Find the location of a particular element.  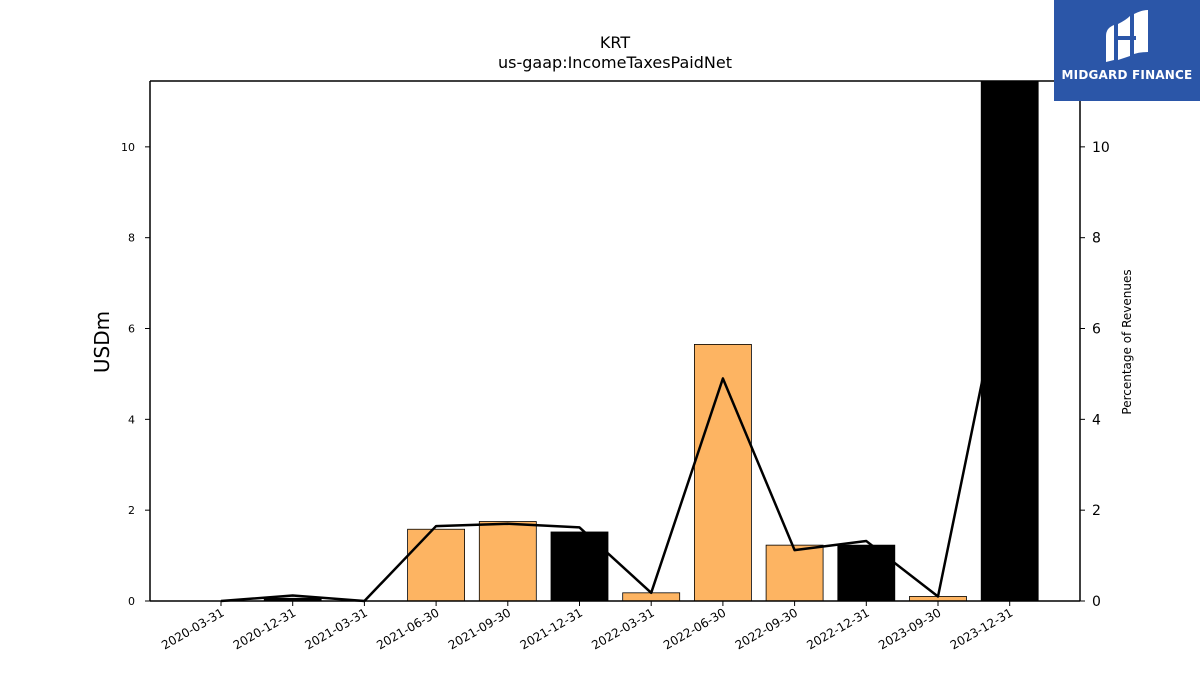

y2-tick-label: 0 is located at coordinates (1096, 602).